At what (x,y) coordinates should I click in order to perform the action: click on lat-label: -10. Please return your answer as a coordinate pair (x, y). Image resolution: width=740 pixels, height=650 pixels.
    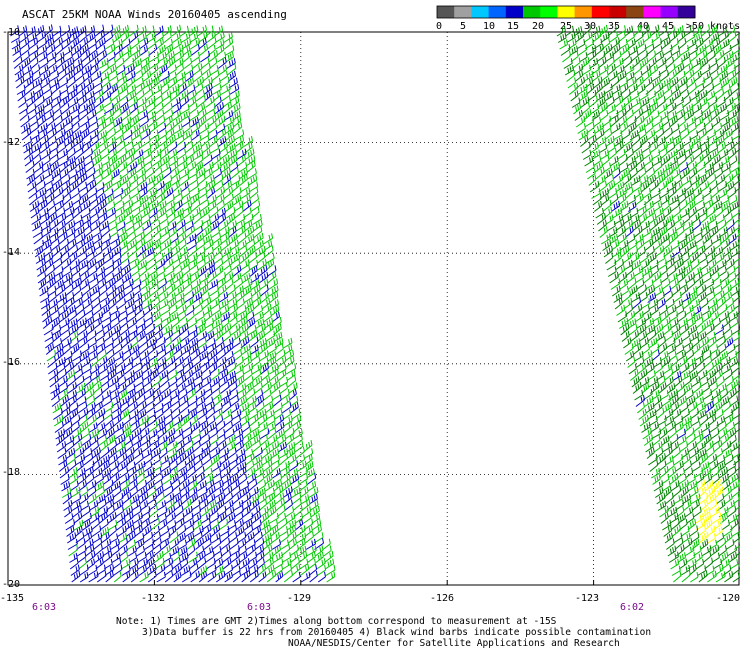
    Looking at the image, I should click on (11, 32).